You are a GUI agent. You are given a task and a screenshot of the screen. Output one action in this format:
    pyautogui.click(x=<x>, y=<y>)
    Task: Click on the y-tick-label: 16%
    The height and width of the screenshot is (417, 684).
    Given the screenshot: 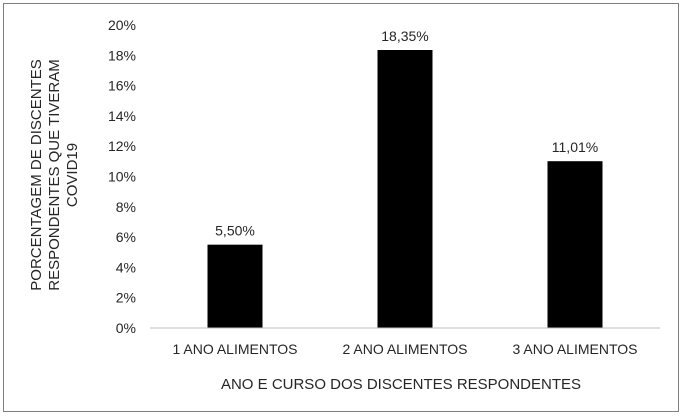 What is the action you would take?
    pyautogui.click(x=122, y=86)
    